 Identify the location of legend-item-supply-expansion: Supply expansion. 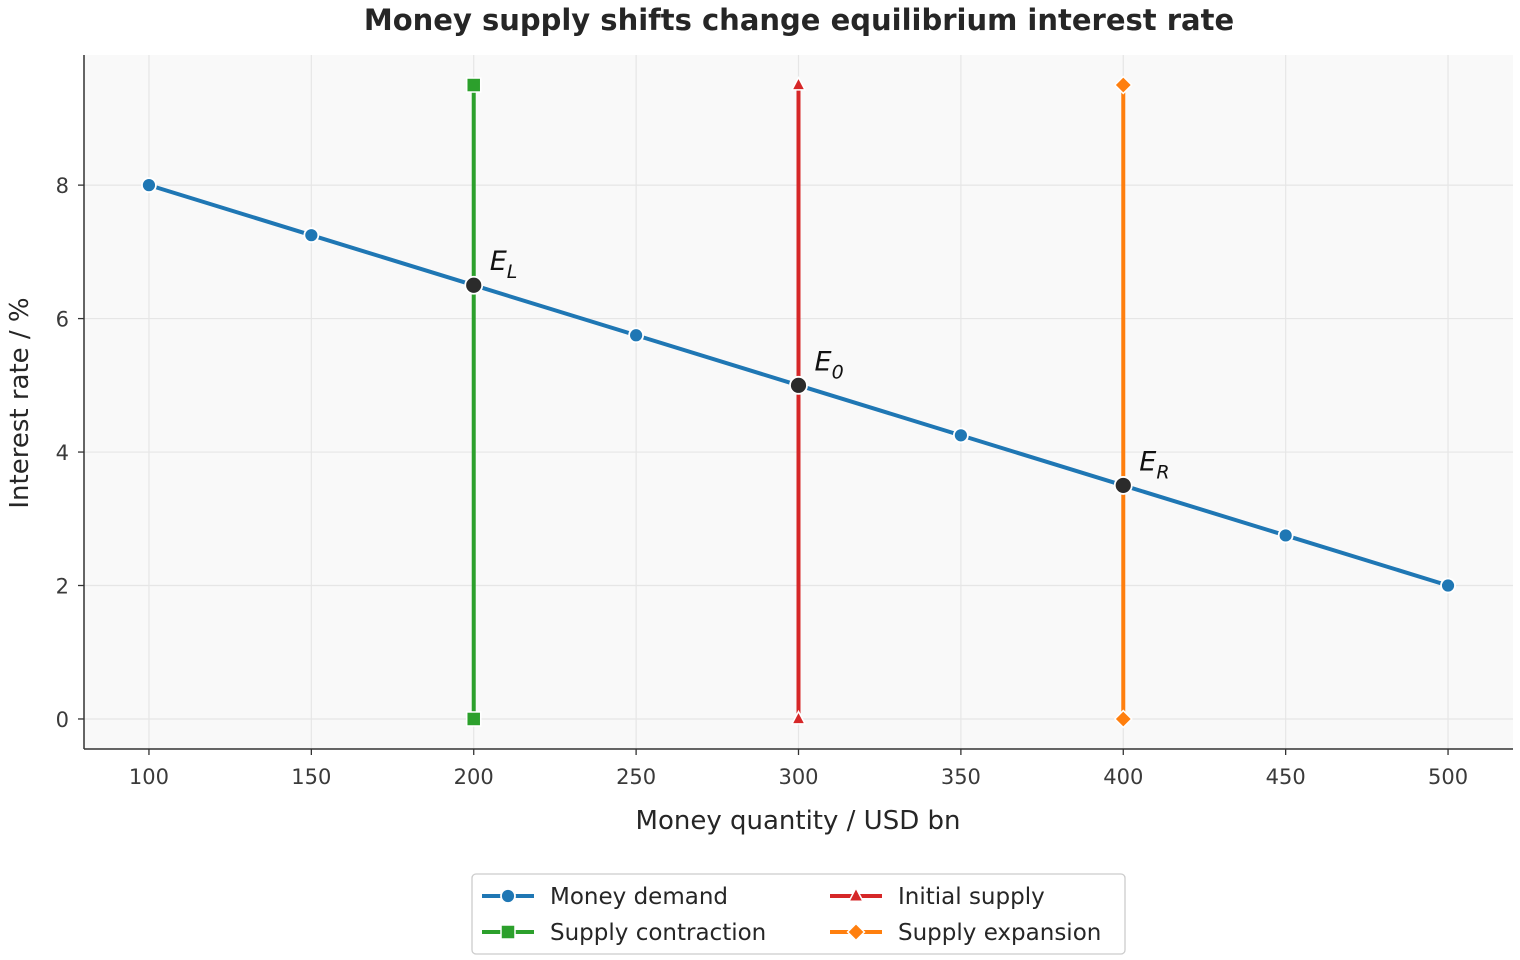
(965, 933).